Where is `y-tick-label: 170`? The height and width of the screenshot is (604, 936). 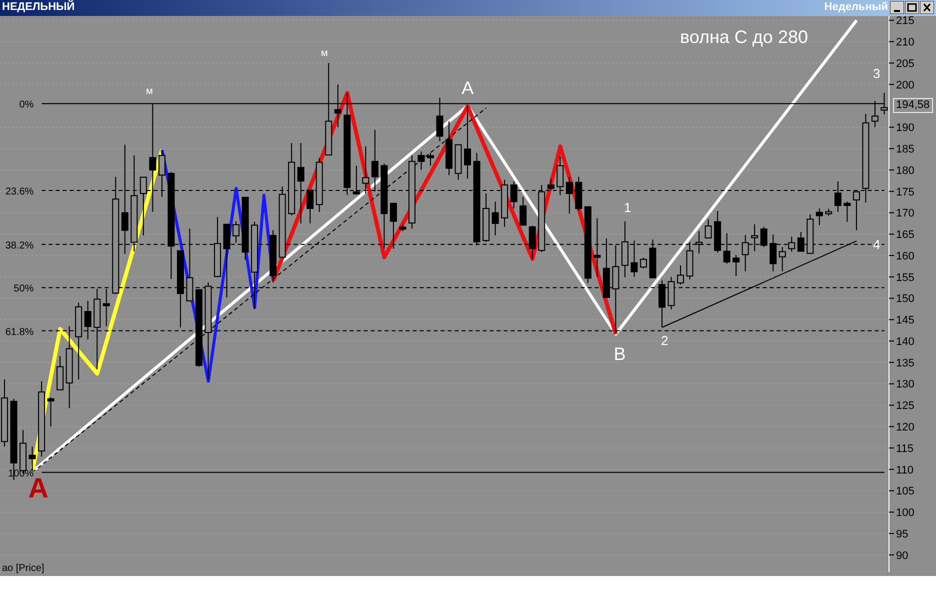 y-tick-label: 170 is located at coordinates (905, 214).